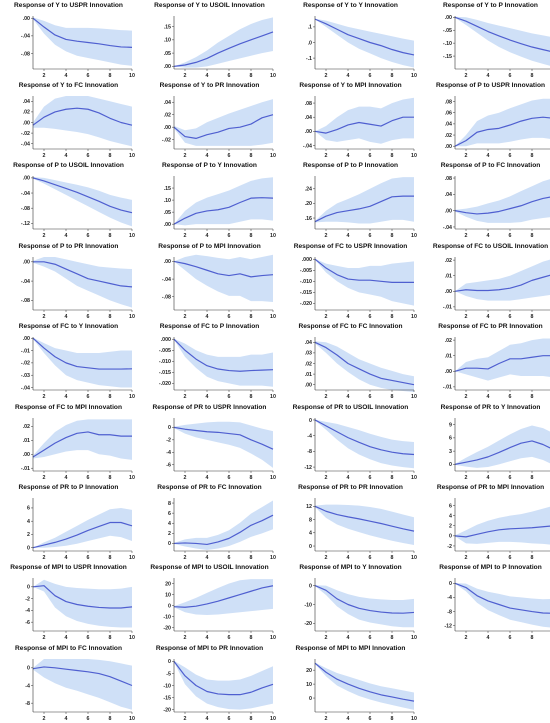 Image resolution: width=550 pixels, height=723 pixels. I want to click on panel-title: Response of PR to FC Innovation, so click(209, 487).